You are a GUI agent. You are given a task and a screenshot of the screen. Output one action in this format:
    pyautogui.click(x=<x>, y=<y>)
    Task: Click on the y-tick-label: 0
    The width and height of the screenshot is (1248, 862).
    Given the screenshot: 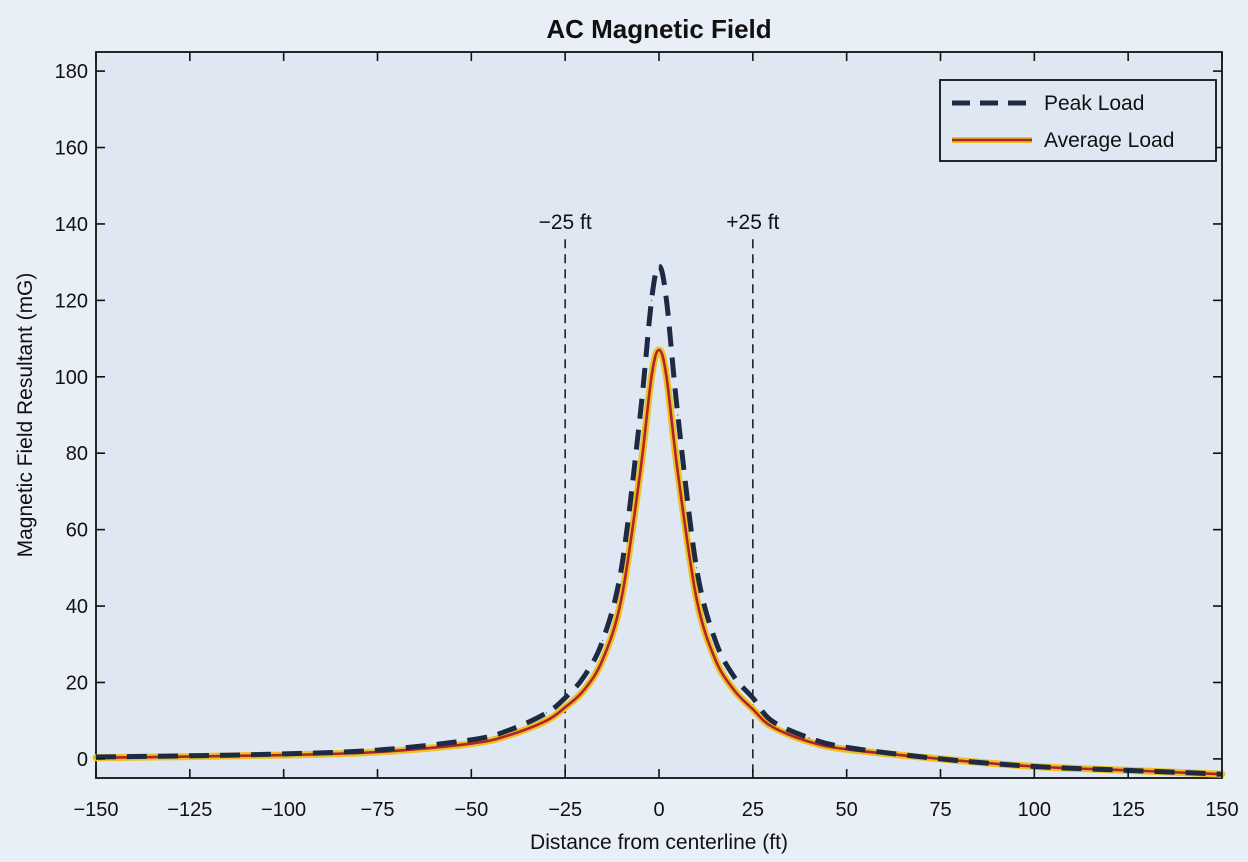 What is the action you would take?
    pyautogui.click(x=82, y=760)
    